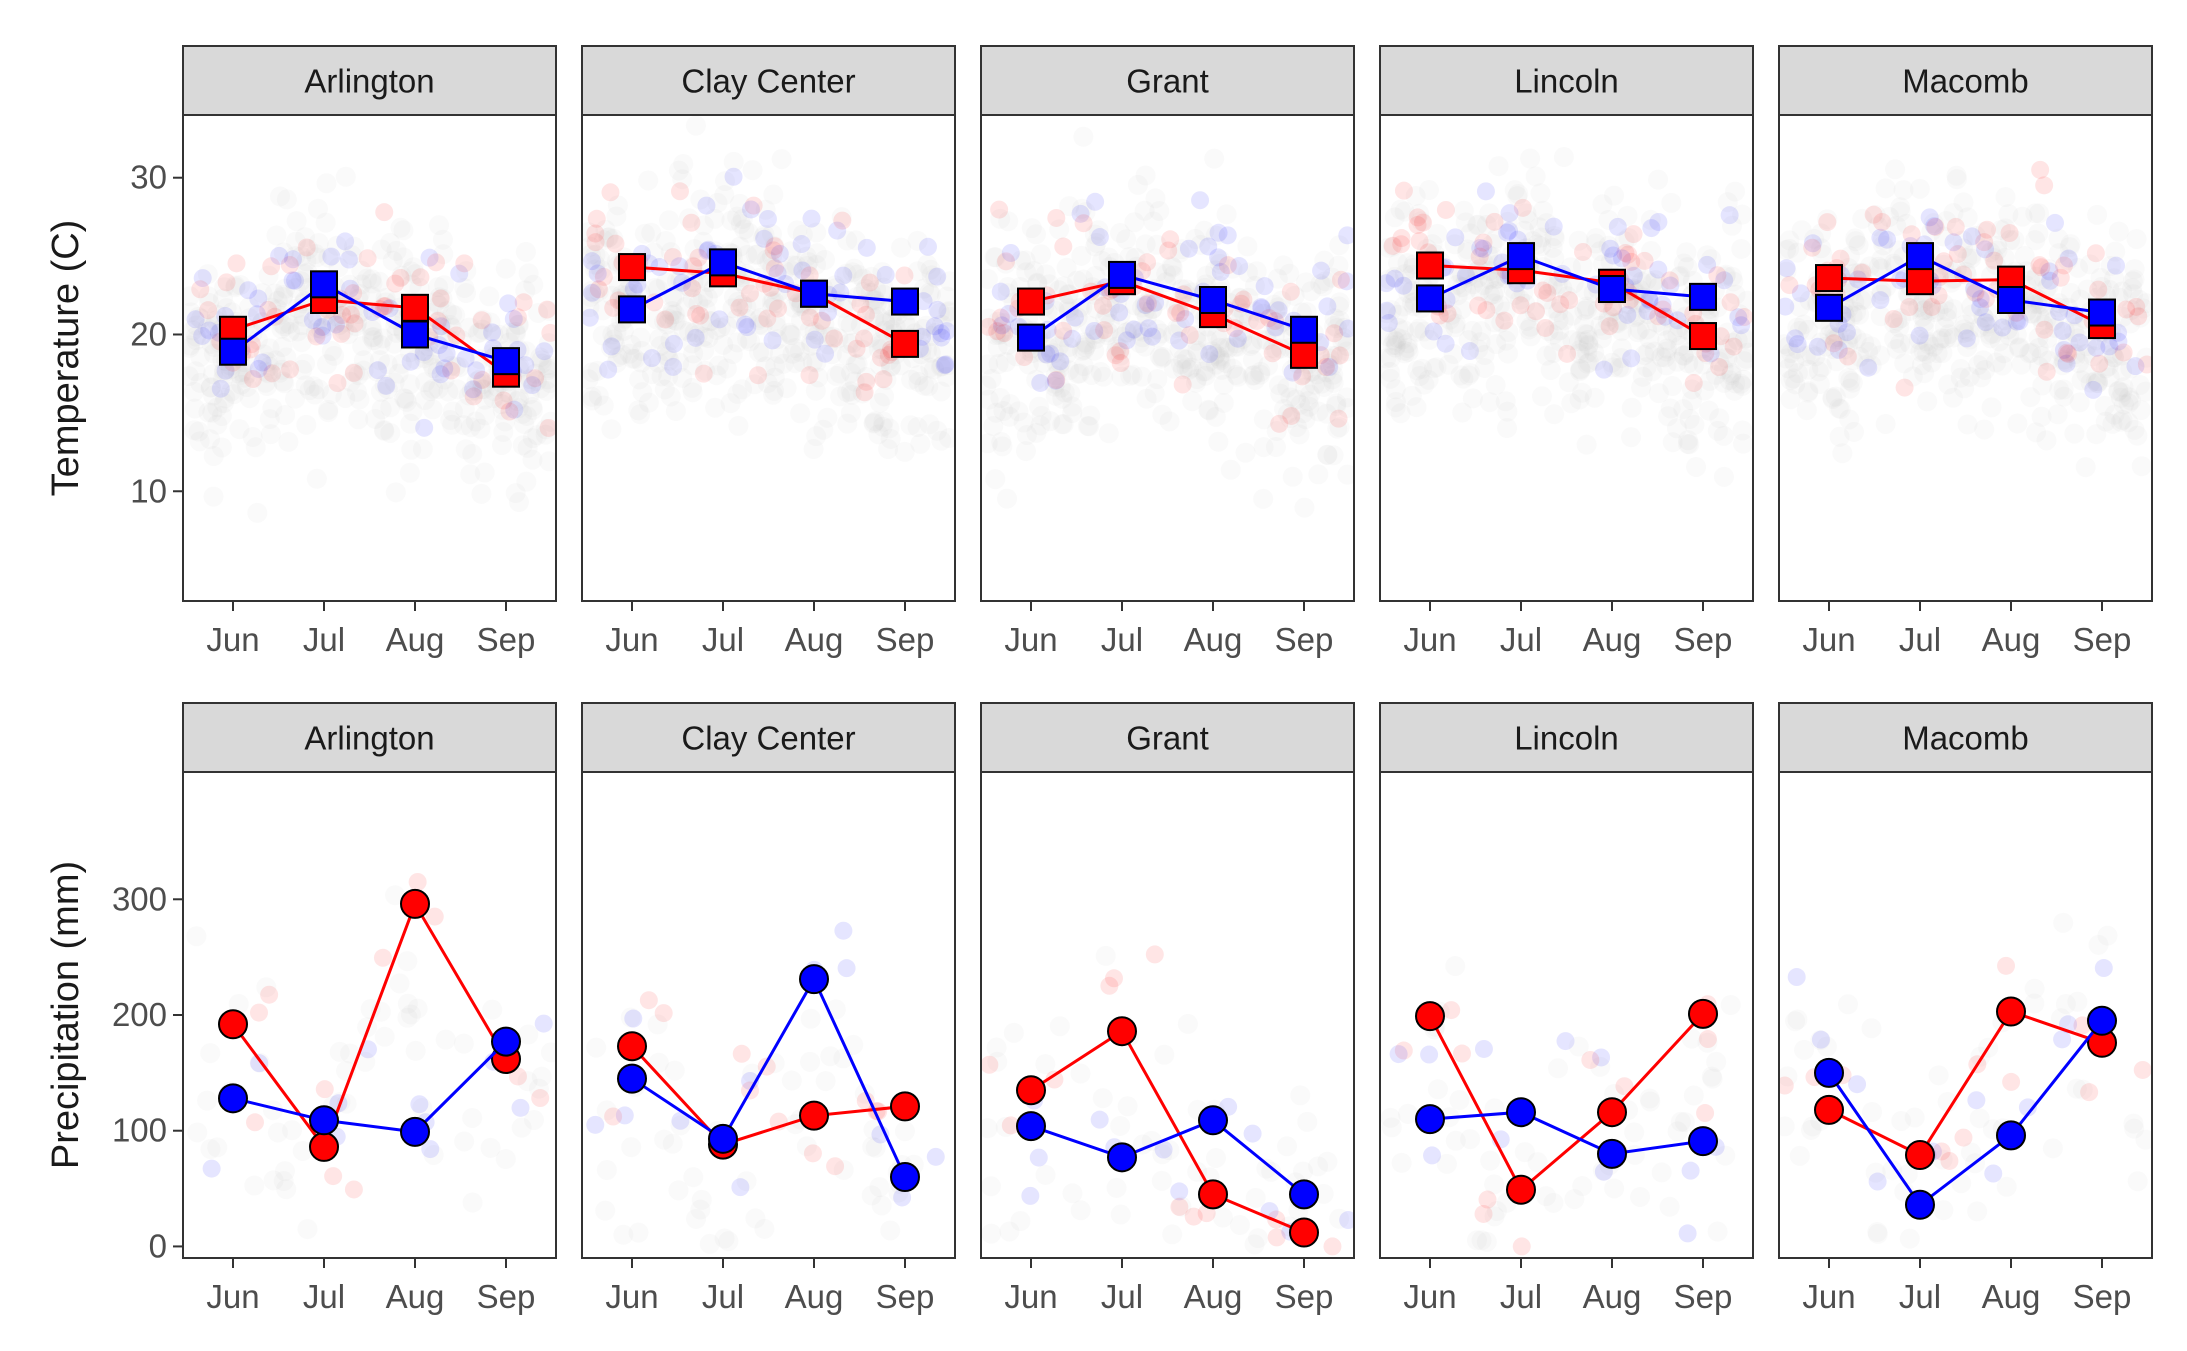 The height and width of the screenshot is (1351, 2187). What do you see at coordinates (139, 1014) in the screenshot?
I see `y-tick-label: 200` at bounding box center [139, 1014].